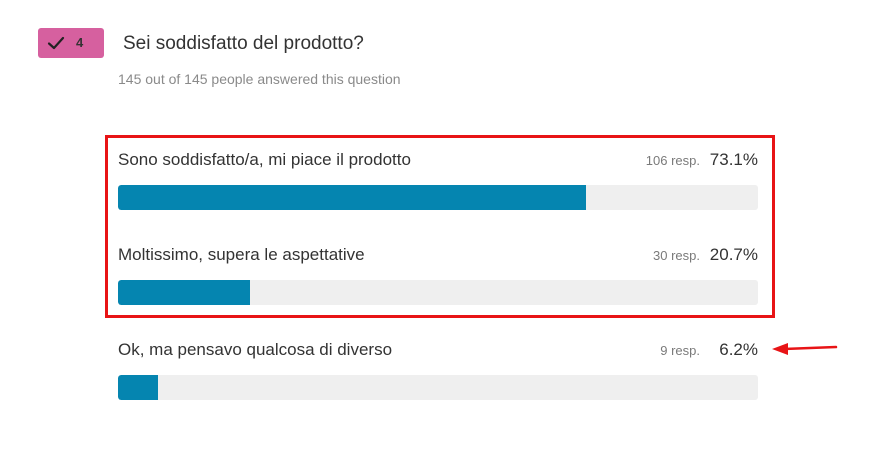  What do you see at coordinates (264, 159) in the screenshot?
I see `option-label: Sono soddisfatto/a, mi piace il prodotto` at bounding box center [264, 159].